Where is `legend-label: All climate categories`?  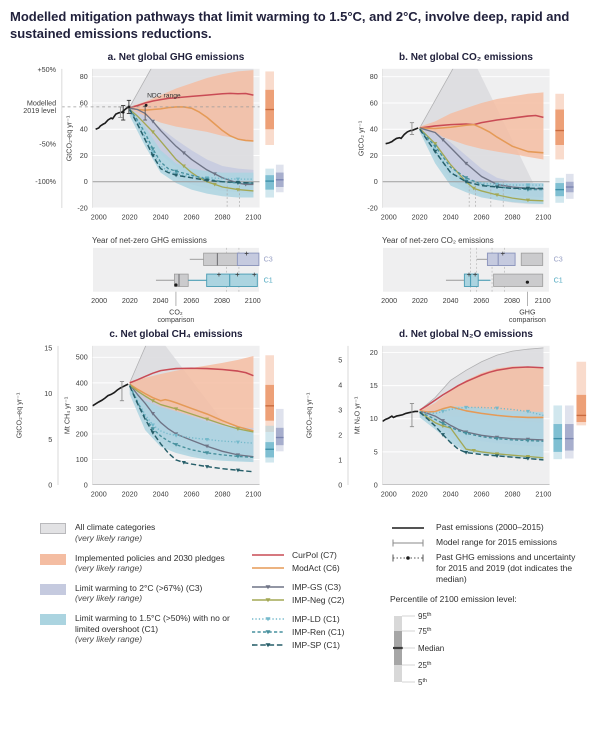
legend-label: All climate categories is located at coordinates (115, 527).